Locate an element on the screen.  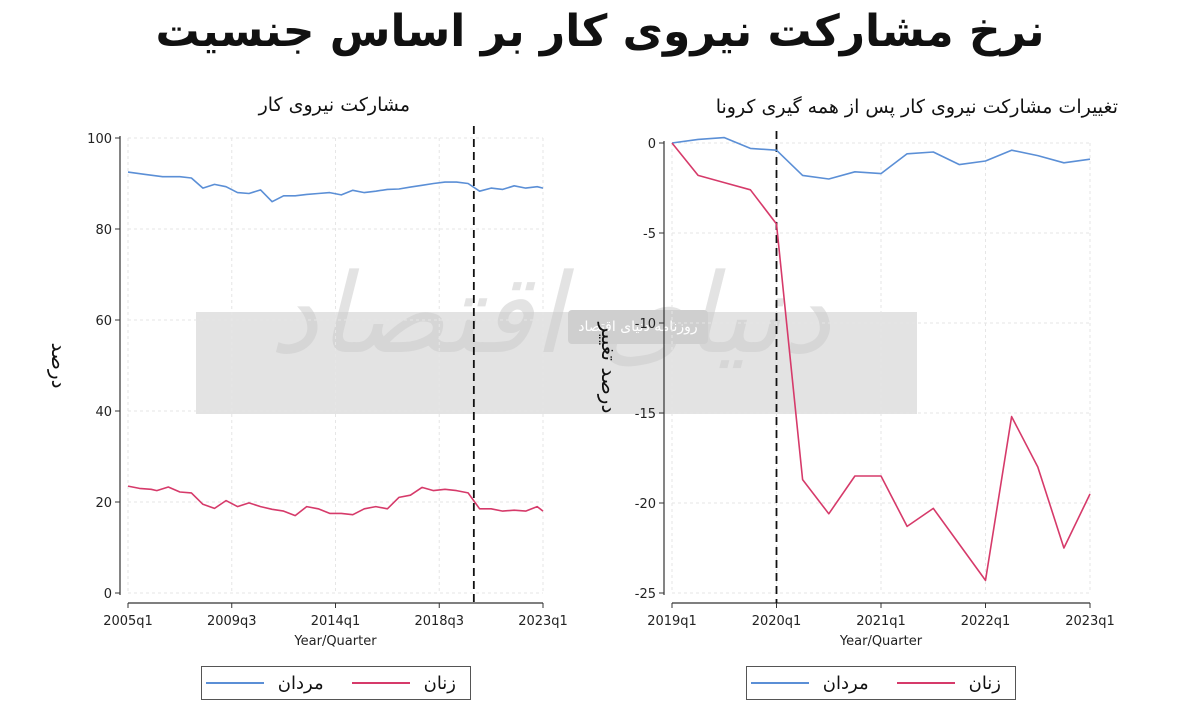
y-tick-label: -5 is located at coordinates (649, 234).